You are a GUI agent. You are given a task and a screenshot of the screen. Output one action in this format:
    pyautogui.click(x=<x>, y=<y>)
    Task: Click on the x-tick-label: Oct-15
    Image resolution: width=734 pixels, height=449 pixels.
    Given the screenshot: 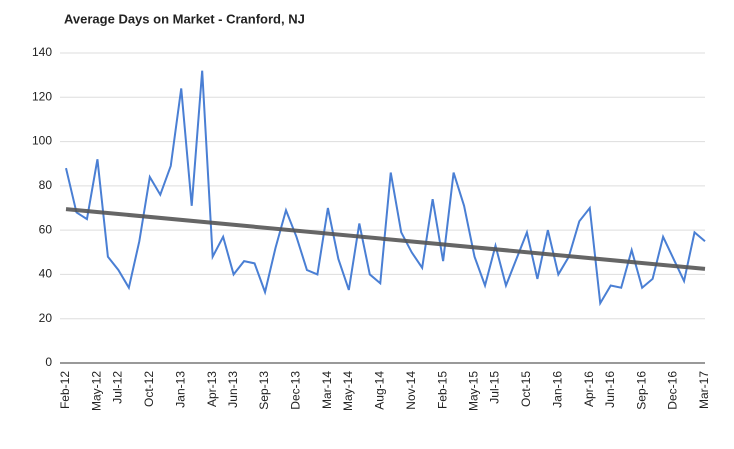 What is the action you would take?
    pyautogui.click(x=526, y=389)
    